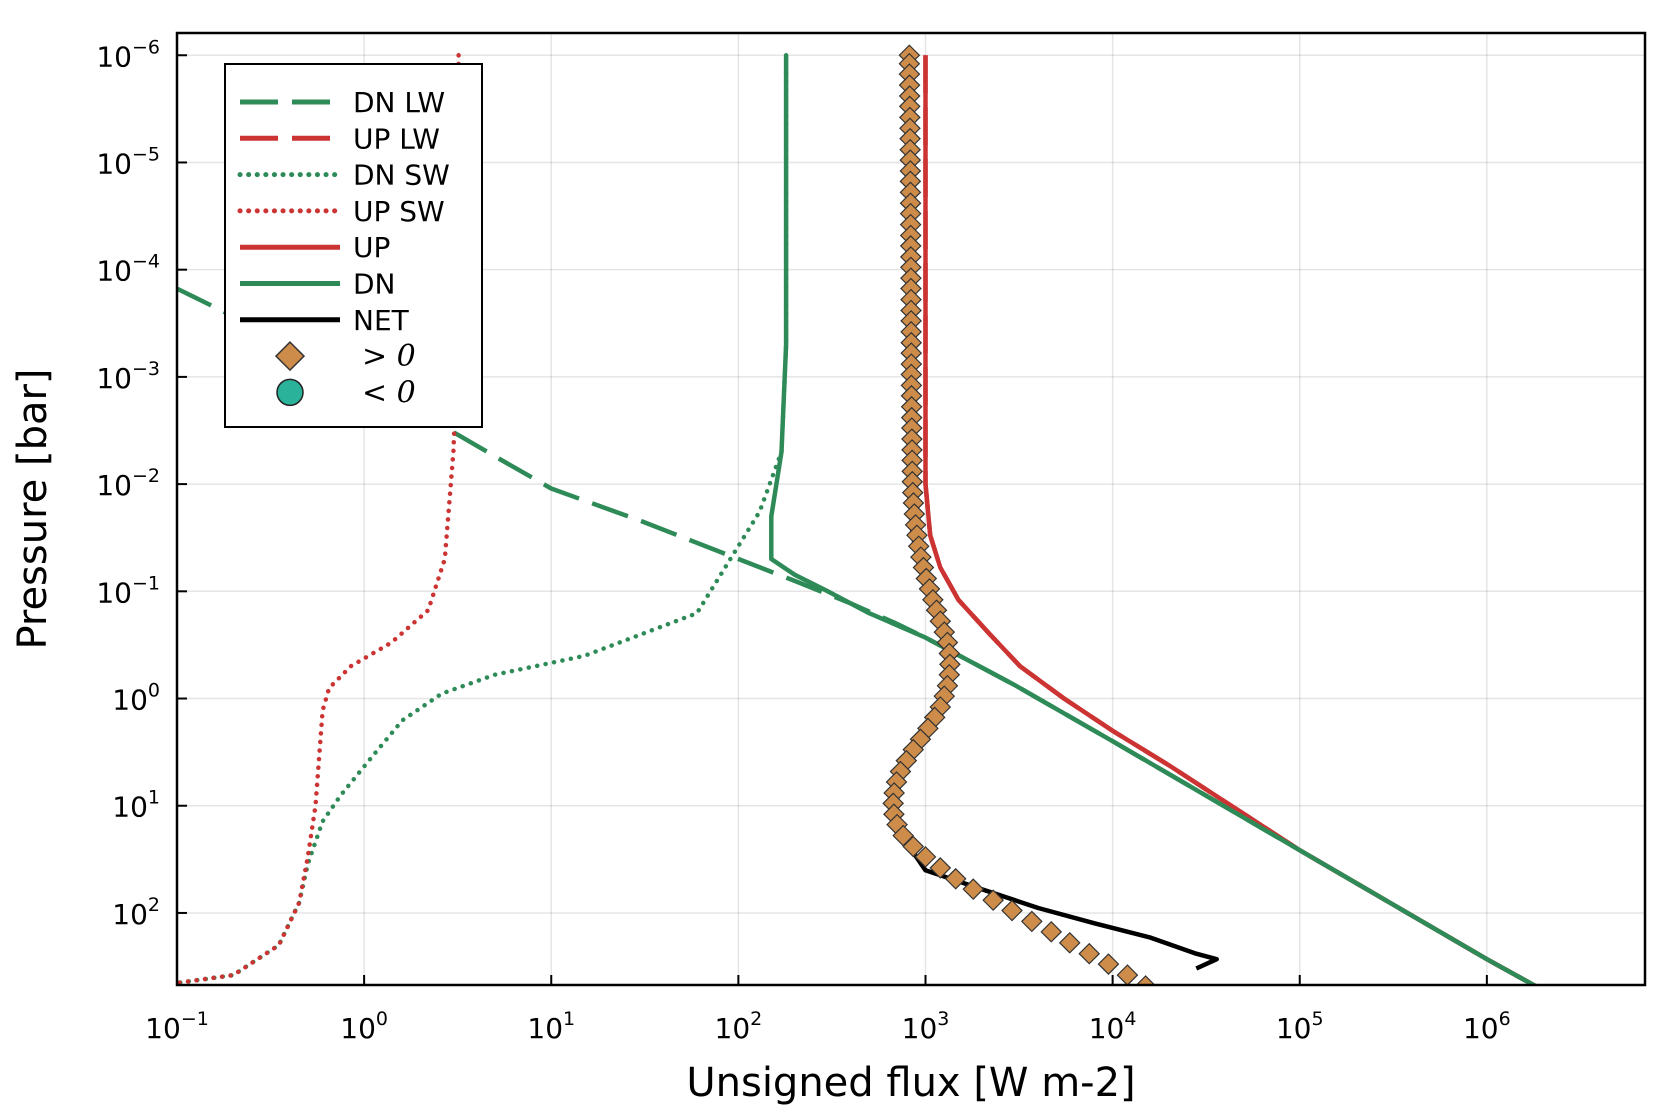 The height and width of the screenshot is (1112, 1667). Describe the element at coordinates (146, 262) in the screenshot. I see `y-tick-exponent: −4` at that location.